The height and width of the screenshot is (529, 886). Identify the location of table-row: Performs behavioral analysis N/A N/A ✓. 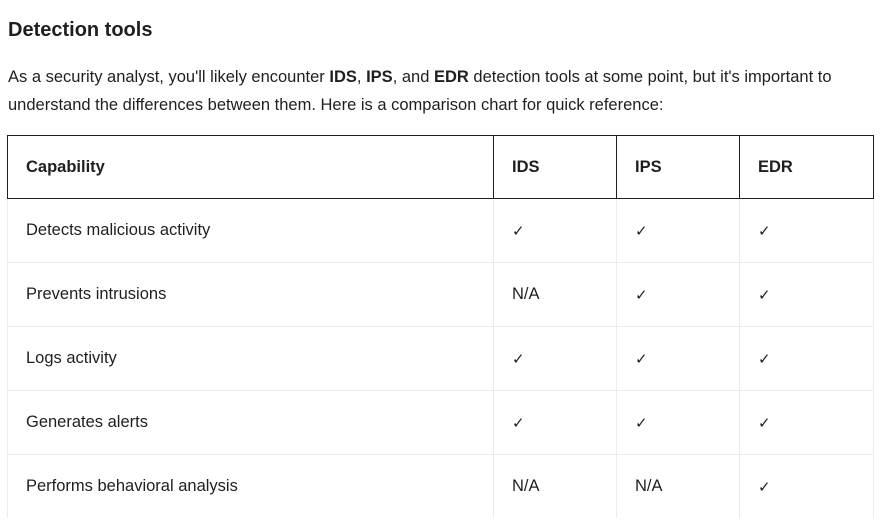
(440, 486).